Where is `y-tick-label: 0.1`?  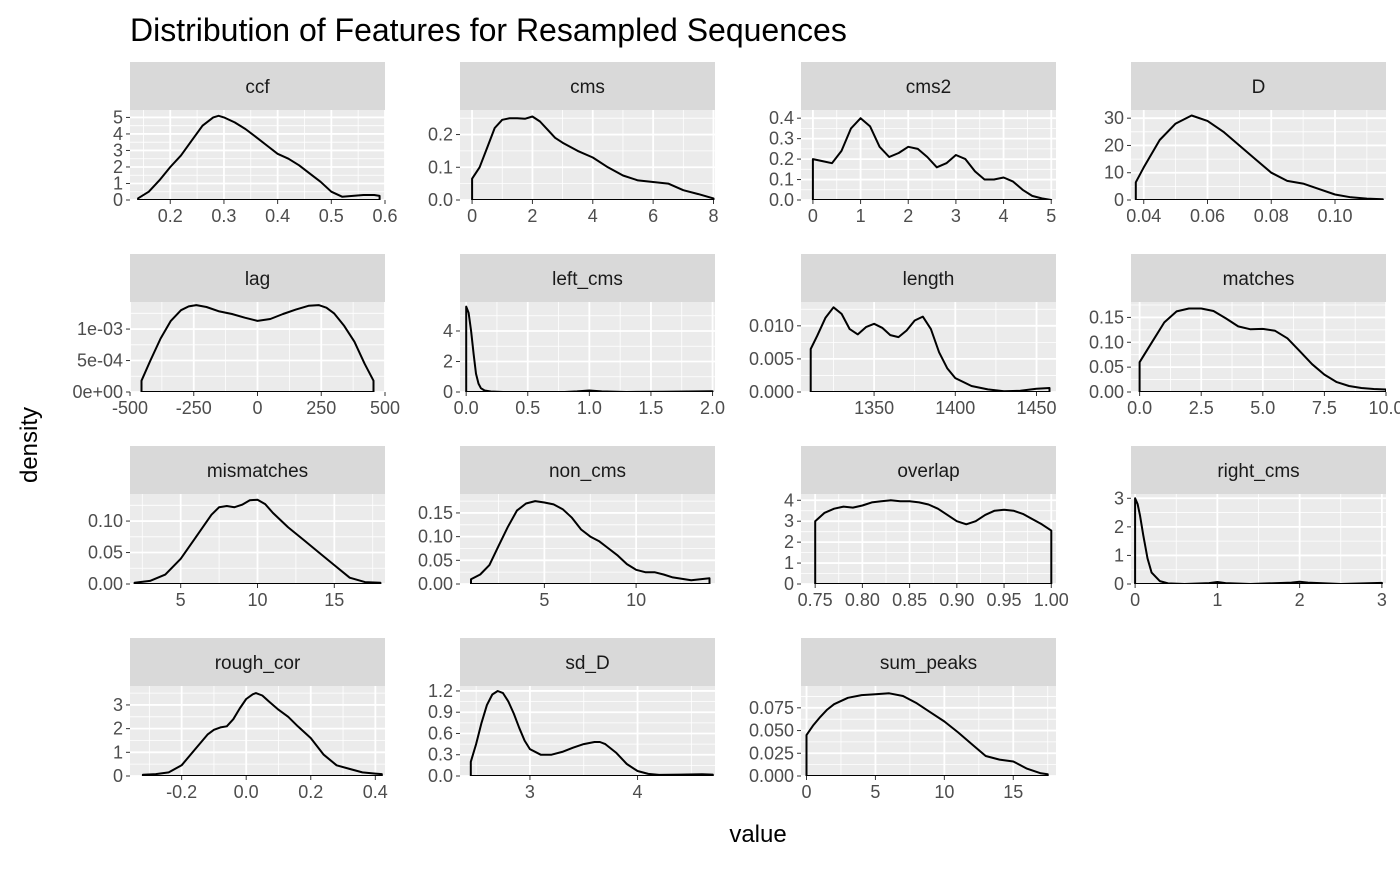
y-tick-label: 0.1 is located at coordinates (781, 180).